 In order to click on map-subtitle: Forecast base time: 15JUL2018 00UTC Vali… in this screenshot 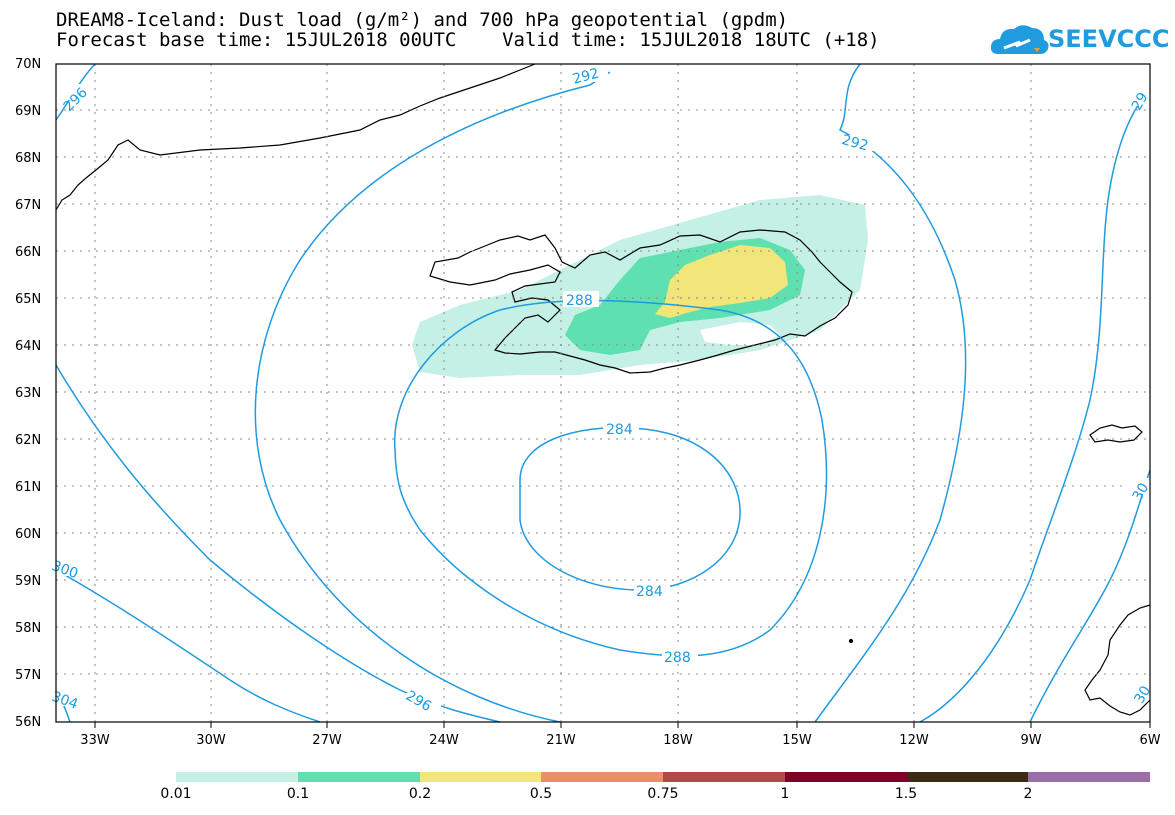, I will do `click(468, 40)`.